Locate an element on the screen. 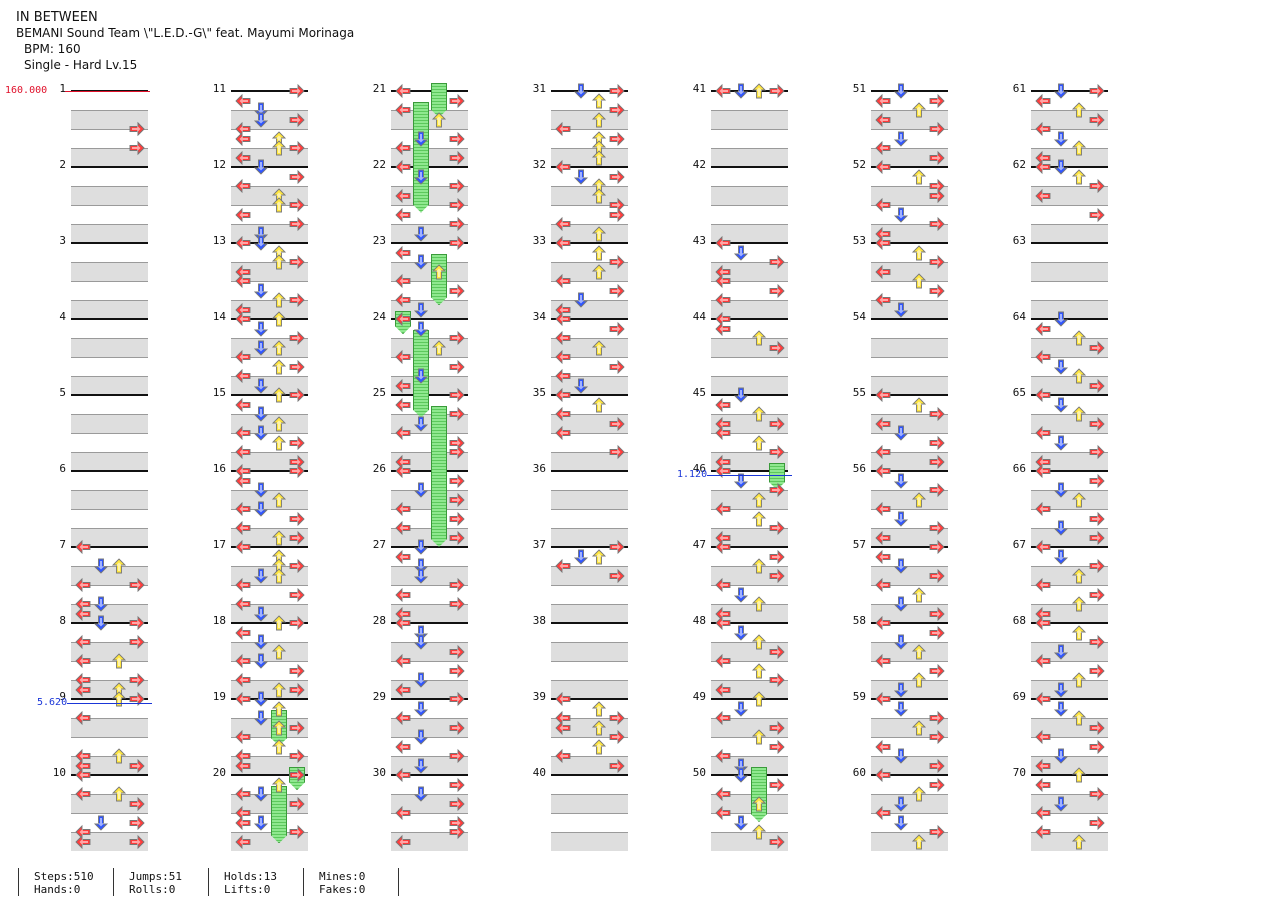 The image size is (1280, 912). measure-number: 1 is located at coordinates (62, 88).